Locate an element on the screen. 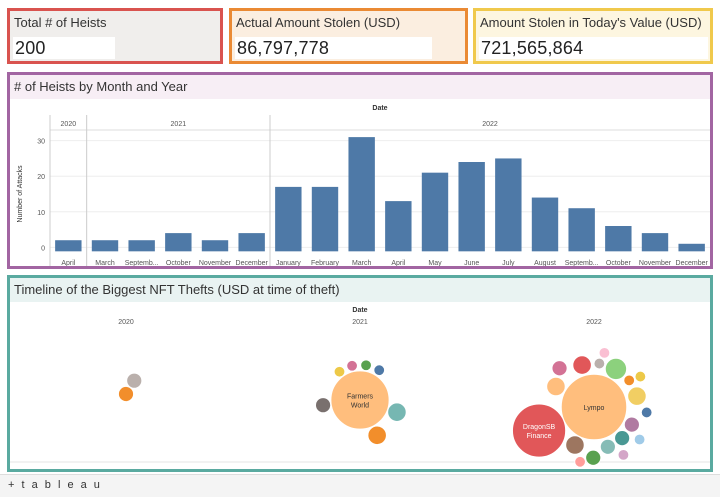 This screenshot has height=497, width=720. kpi-title: Amount Stolen in Today's Value (USD) is located at coordinates (591, 22).